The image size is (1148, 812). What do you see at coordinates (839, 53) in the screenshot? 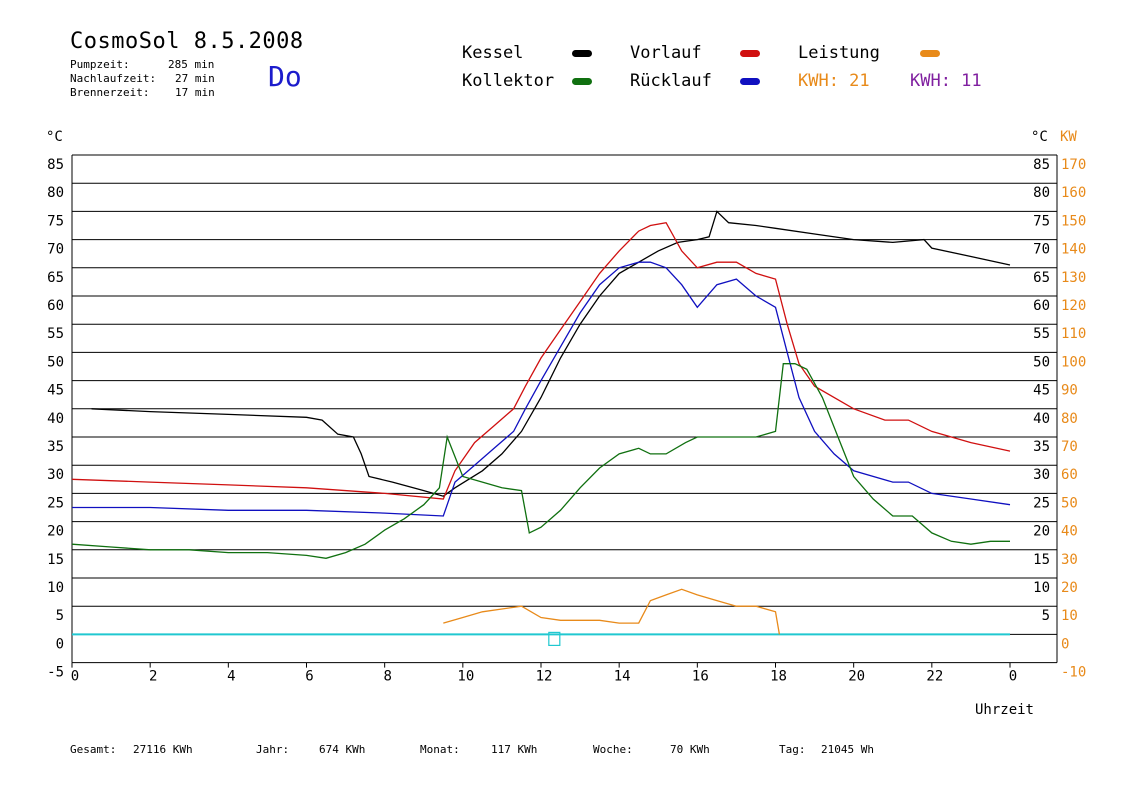
I see `legend-leistung-label: Leistung` at bounding box center [839, 53].